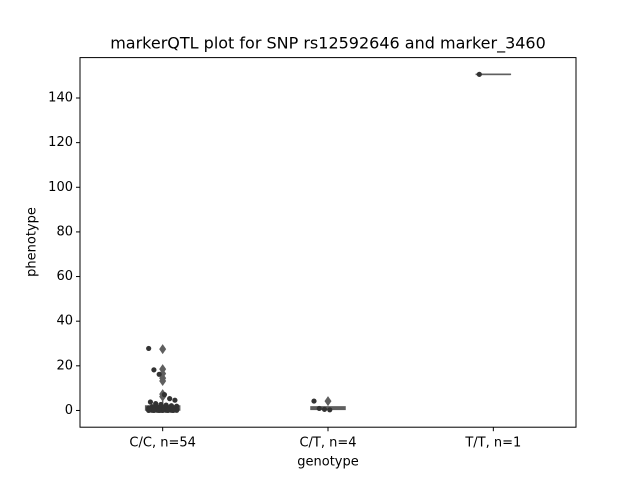 This screenshot has height=480, width=640. I want to click on x-tick-label: T/T, n=1, so click(492, 443).